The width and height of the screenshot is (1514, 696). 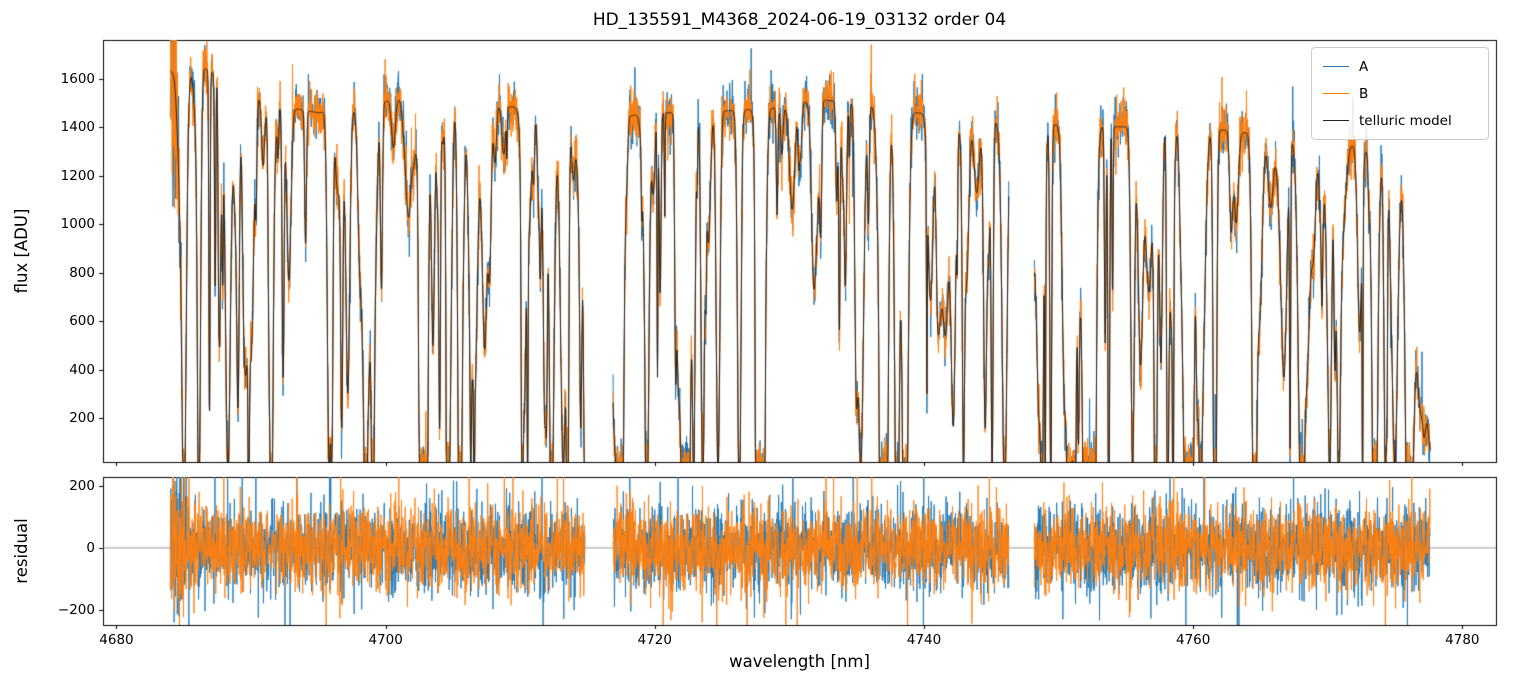 What do you see at coordinates (1405, 120) in the screenshot?
I see `legend-label: telluric model` at bounding box center [1405, 120].